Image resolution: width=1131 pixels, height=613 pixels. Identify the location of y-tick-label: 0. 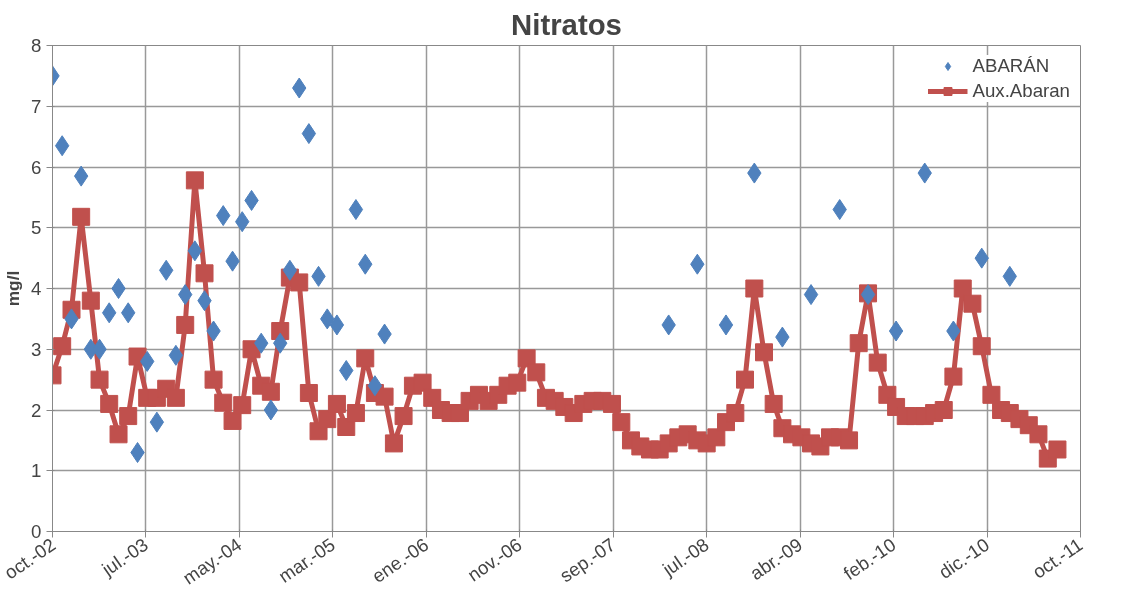
(36, 531).